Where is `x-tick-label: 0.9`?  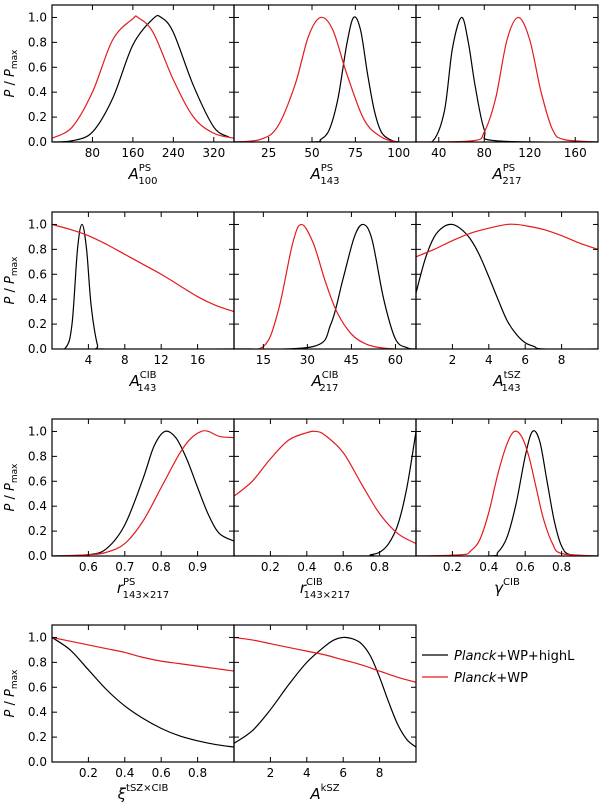 x-tick-label: 0.9 is located at coordinates (197, 567).